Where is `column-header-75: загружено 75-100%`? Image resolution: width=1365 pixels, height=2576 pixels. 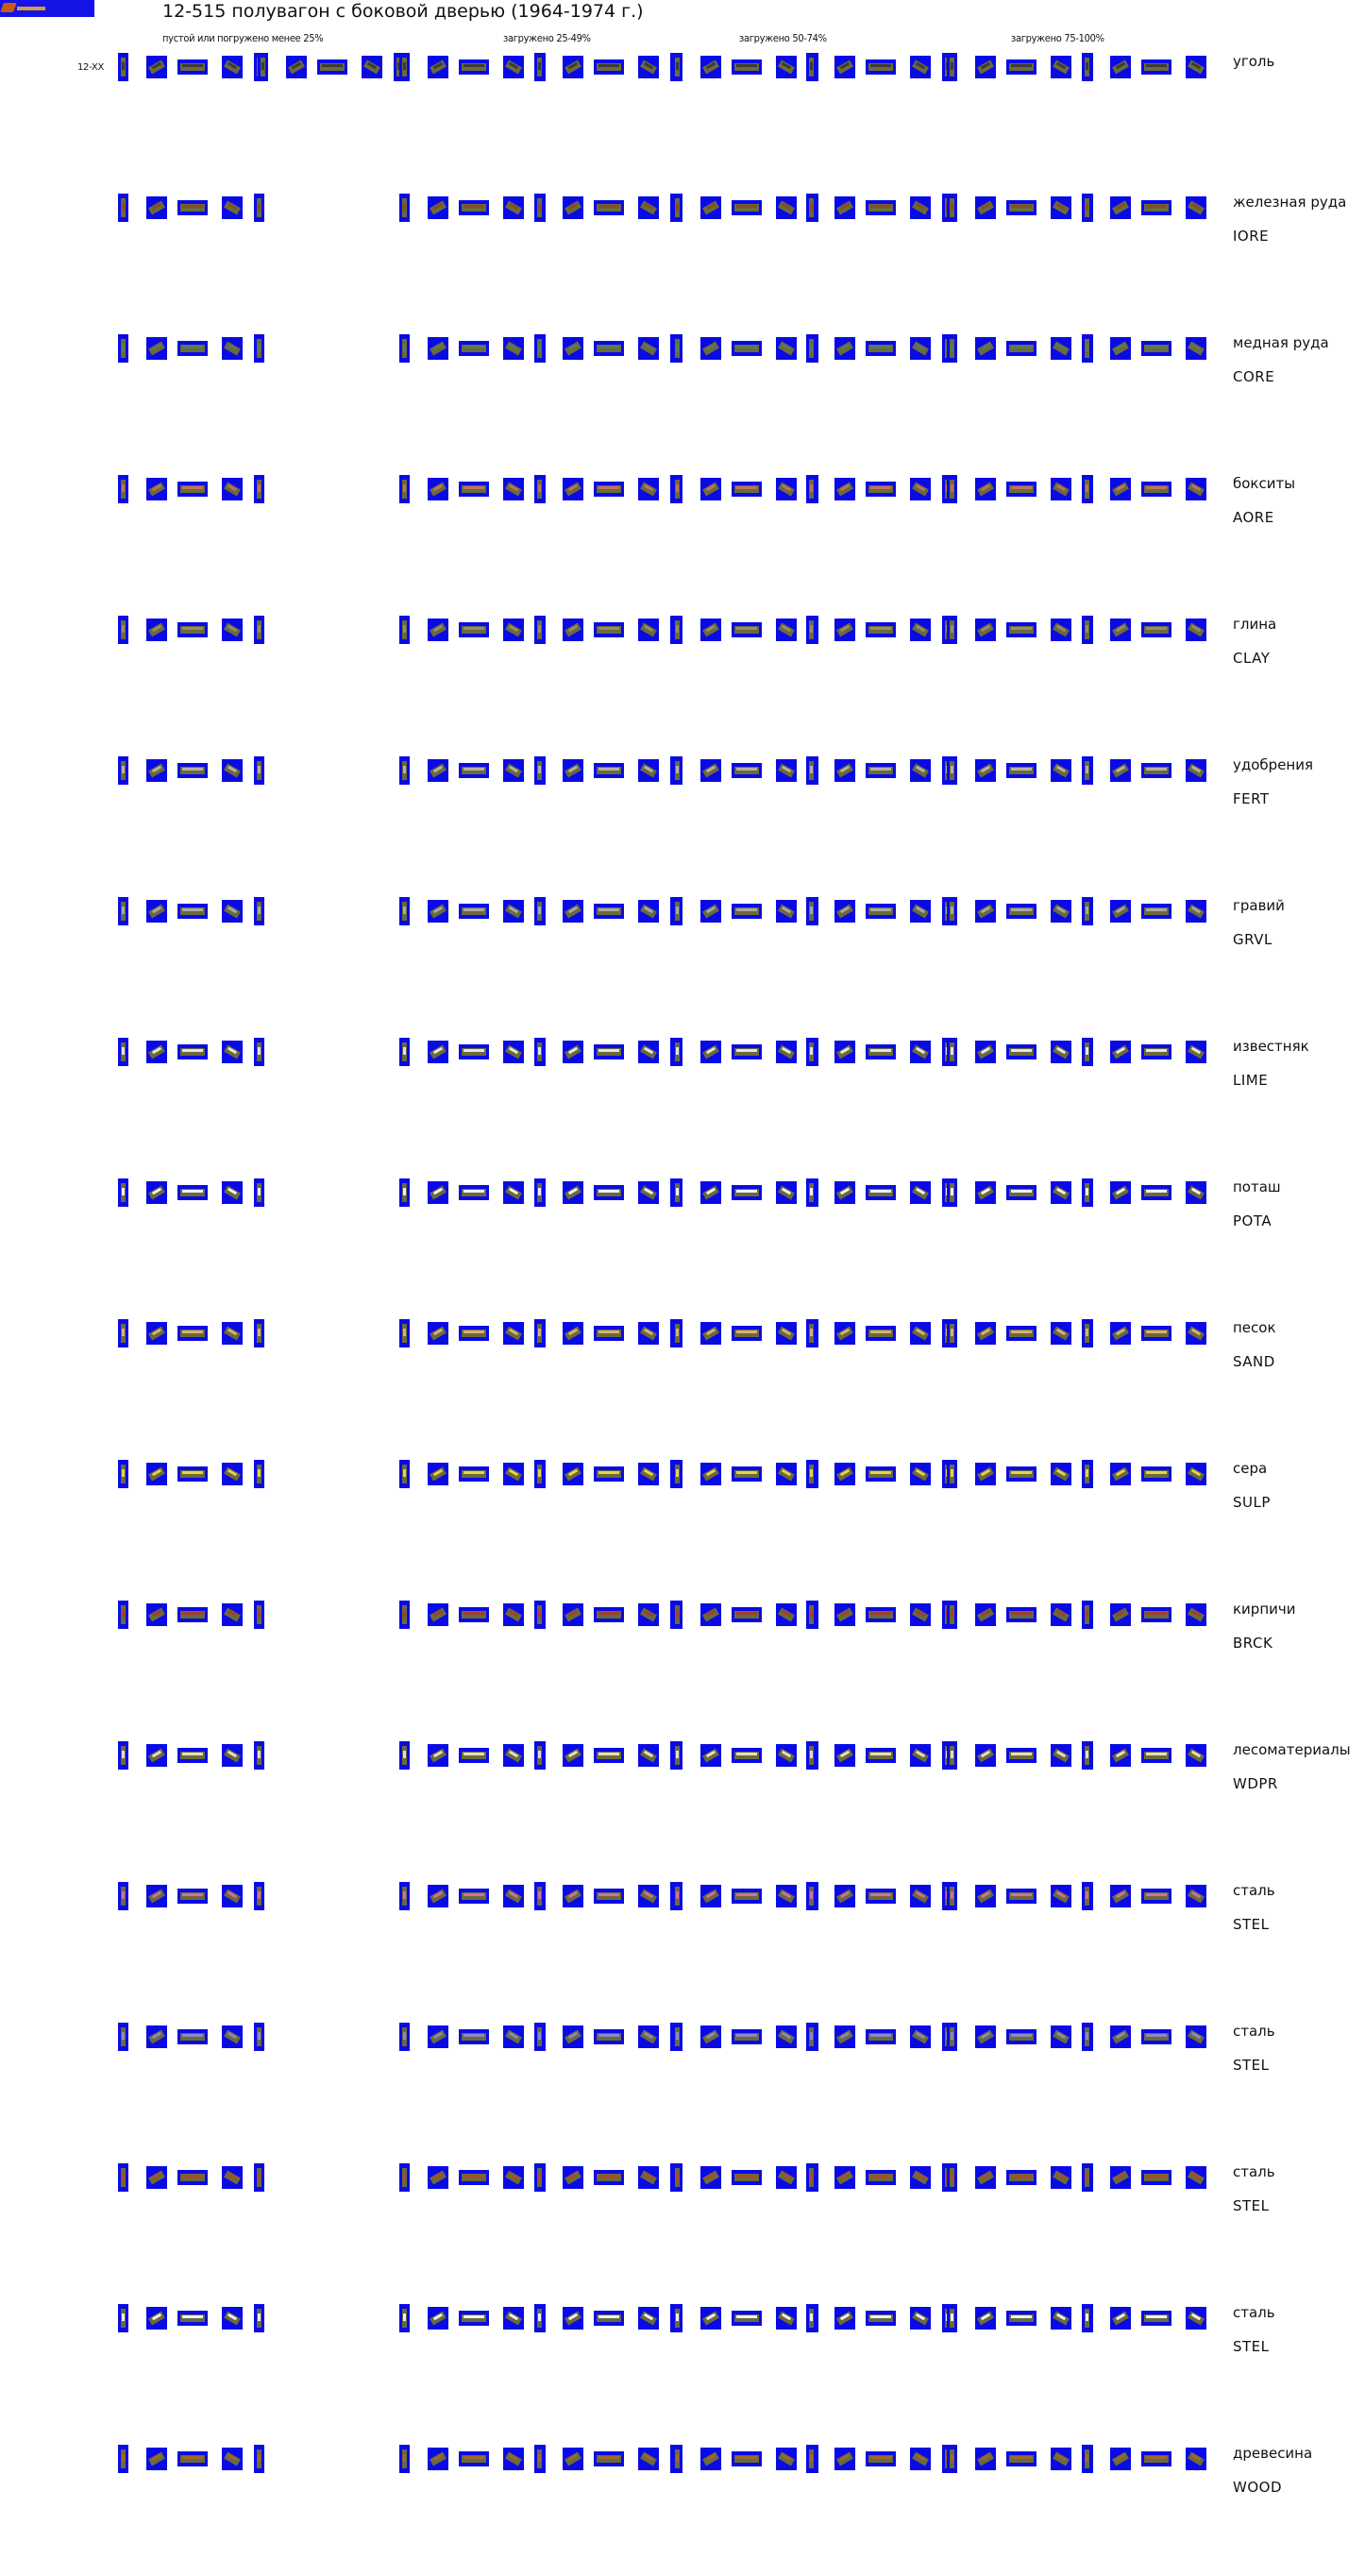
column-header-75: загружено 75-100% is located at coordinates (1057, 38).